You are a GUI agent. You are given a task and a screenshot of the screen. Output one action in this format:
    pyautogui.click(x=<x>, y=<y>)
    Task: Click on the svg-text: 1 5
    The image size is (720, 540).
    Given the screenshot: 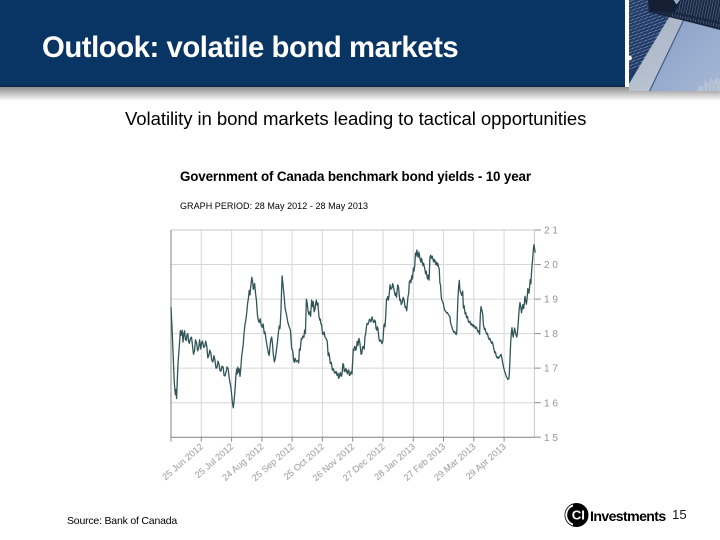 What is the action you would take?
    pyautogui.click(x=551, y=438)
    